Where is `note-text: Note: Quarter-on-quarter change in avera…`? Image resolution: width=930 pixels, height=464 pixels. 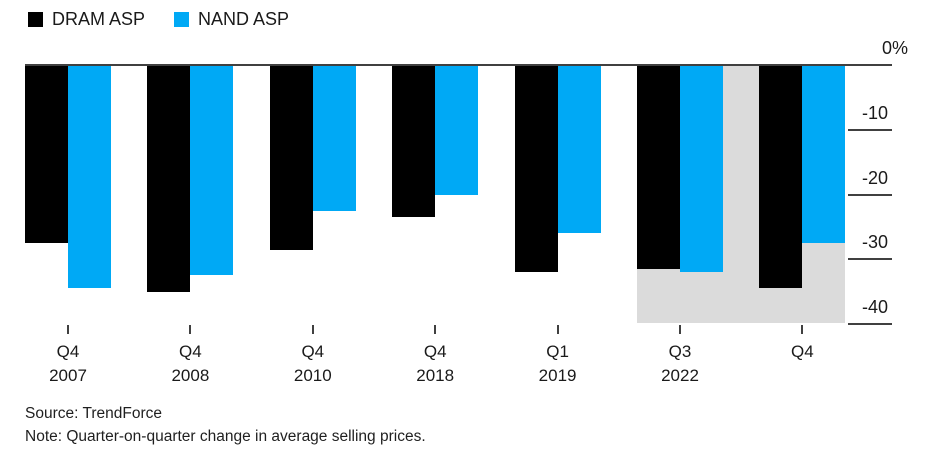
note-text: Note: Quarter-on-quarter change in avera… is located at coordinates (225, 436).